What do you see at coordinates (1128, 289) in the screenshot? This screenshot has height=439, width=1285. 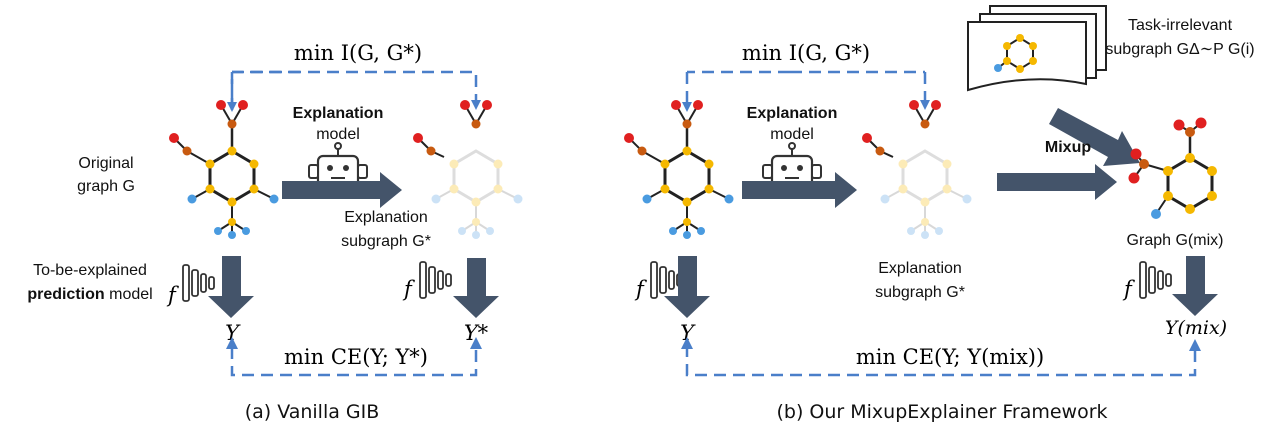 I see `f-symbol-b-right: f` at bounding box center [1128, 289].